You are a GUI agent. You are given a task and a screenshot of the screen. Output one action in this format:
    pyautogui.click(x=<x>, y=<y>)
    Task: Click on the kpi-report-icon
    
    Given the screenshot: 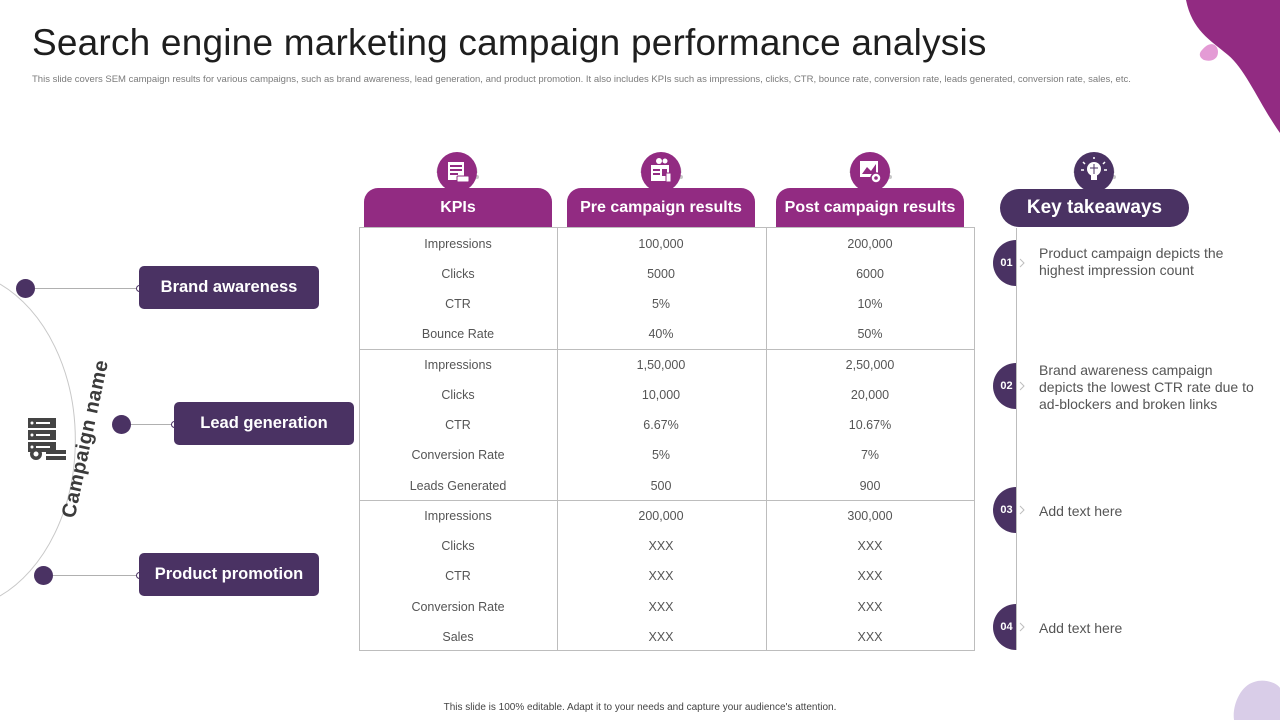 What is the action you would take?
    pyautogui.click(x=457, y=172)
    